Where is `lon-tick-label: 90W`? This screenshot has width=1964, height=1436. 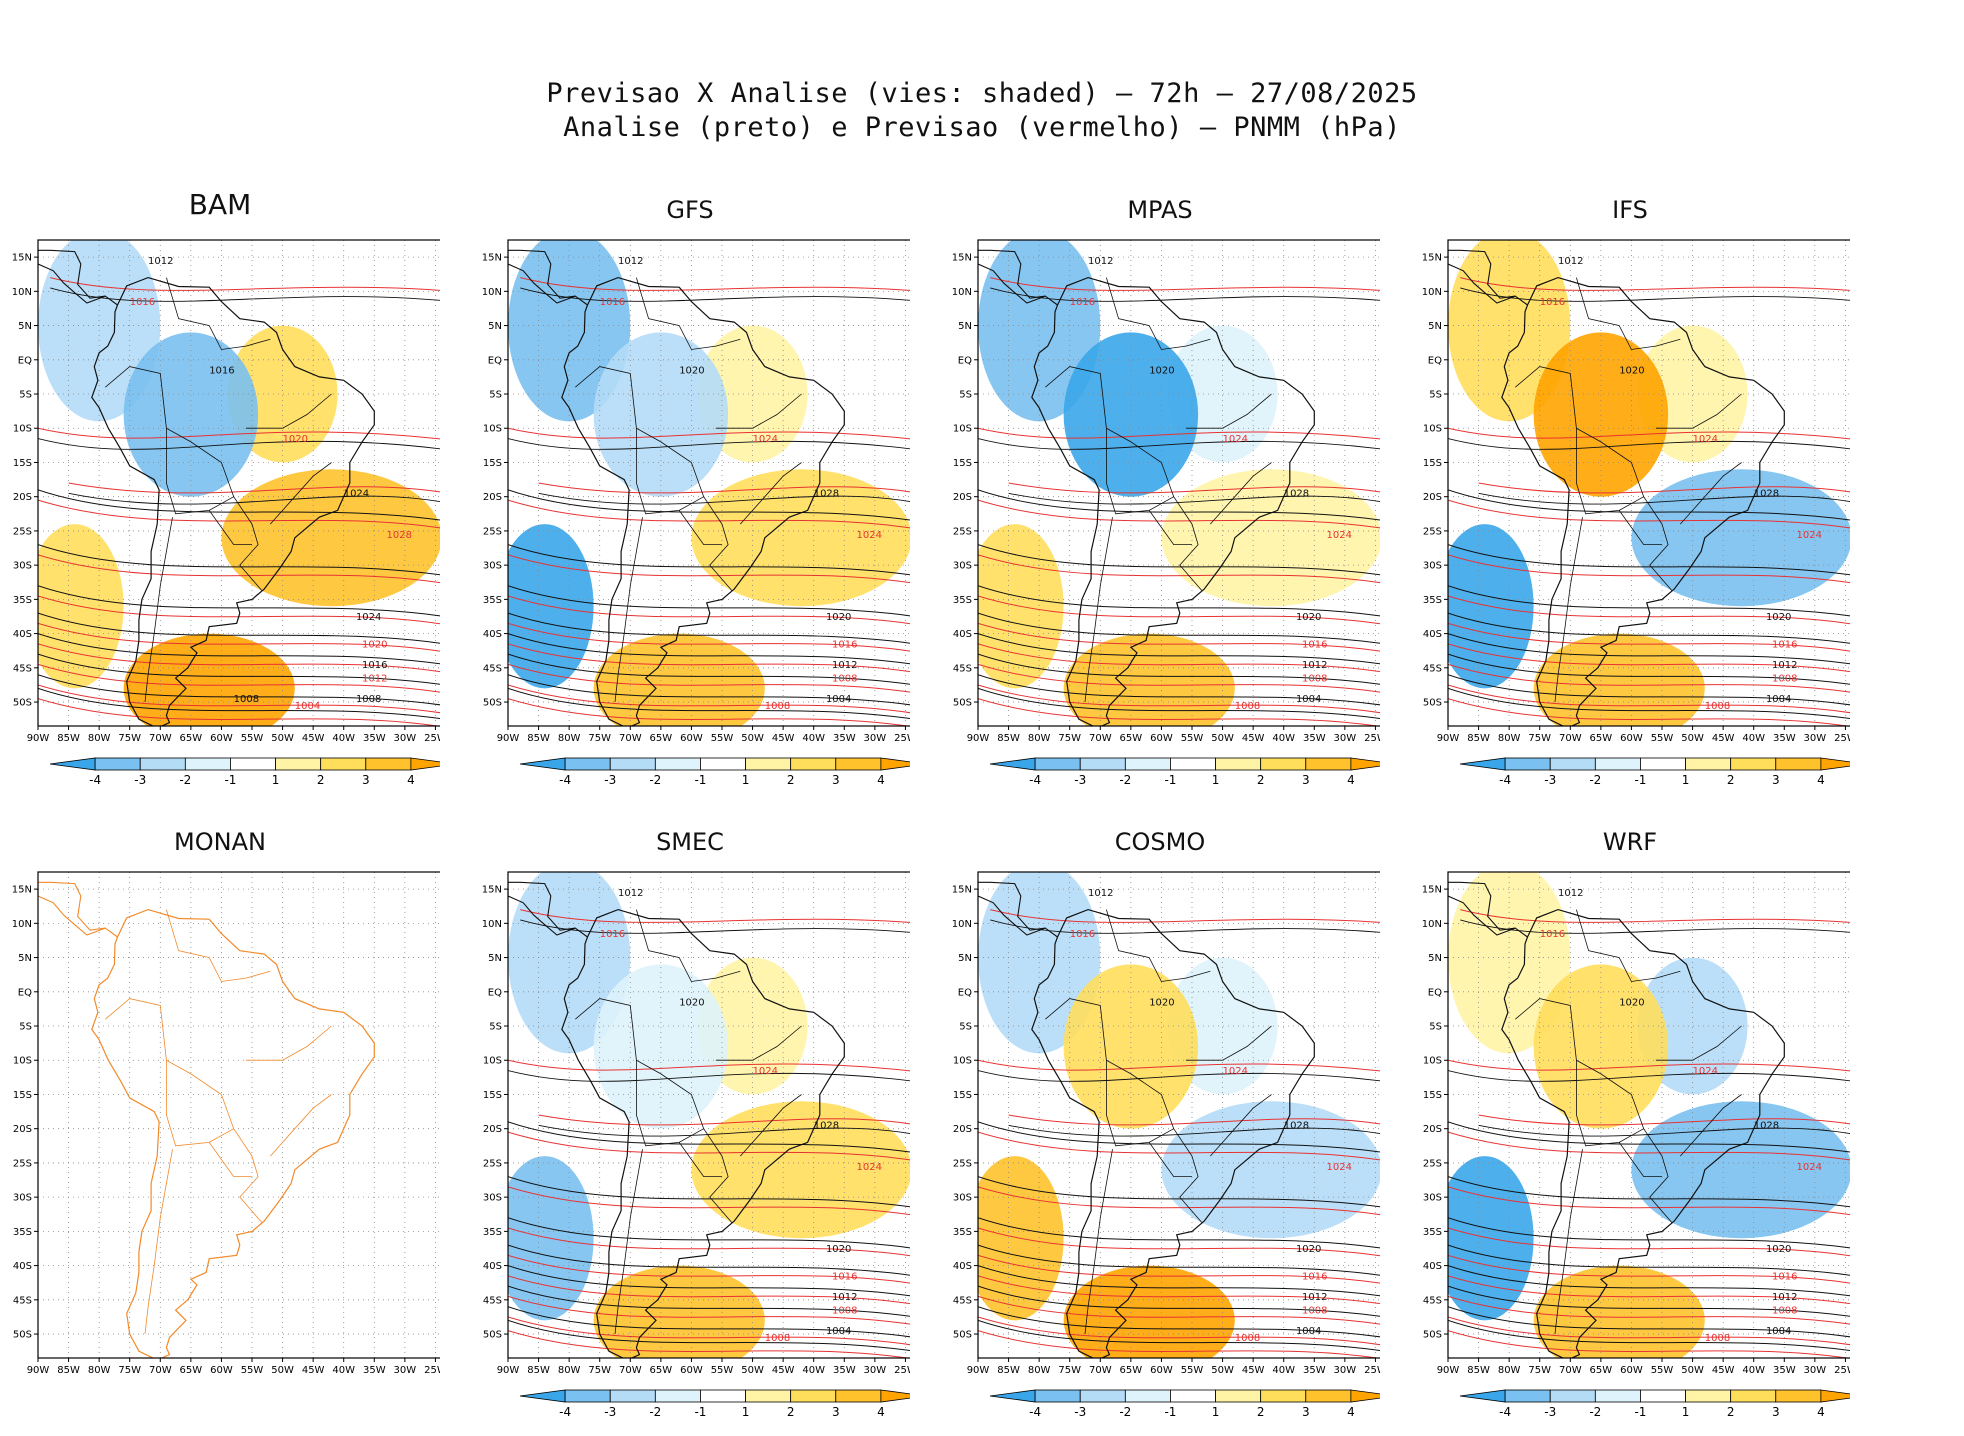
lon-tick-label: 90W is located at coordinates (38, 738).